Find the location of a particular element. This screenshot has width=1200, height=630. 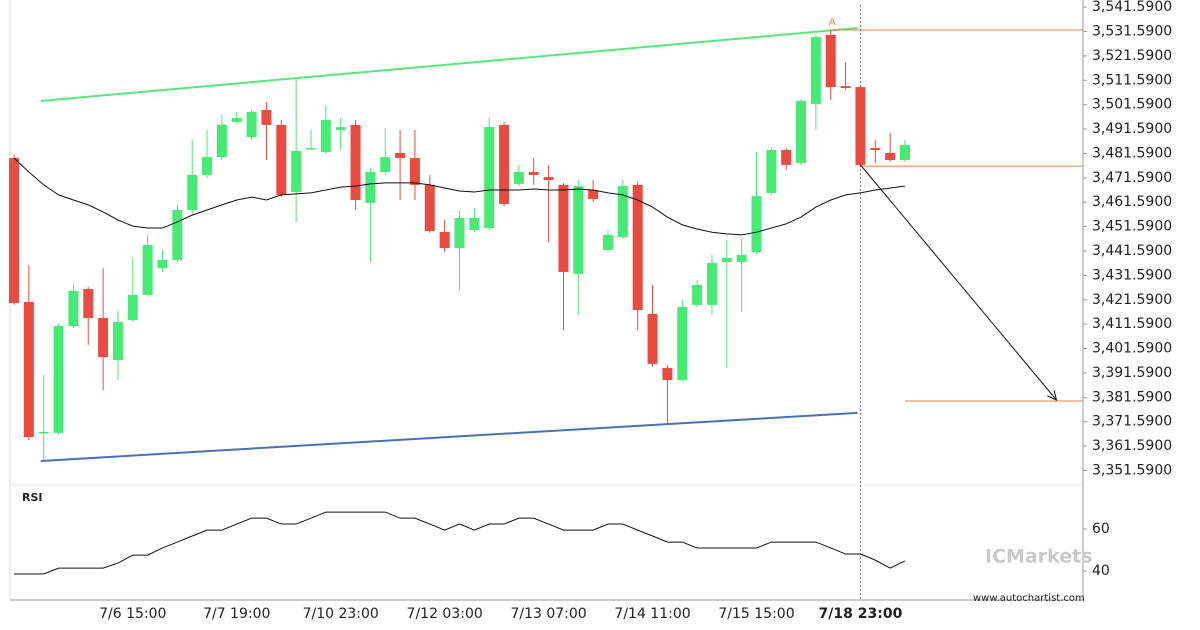

support-line is located at coordinates (449, 436).